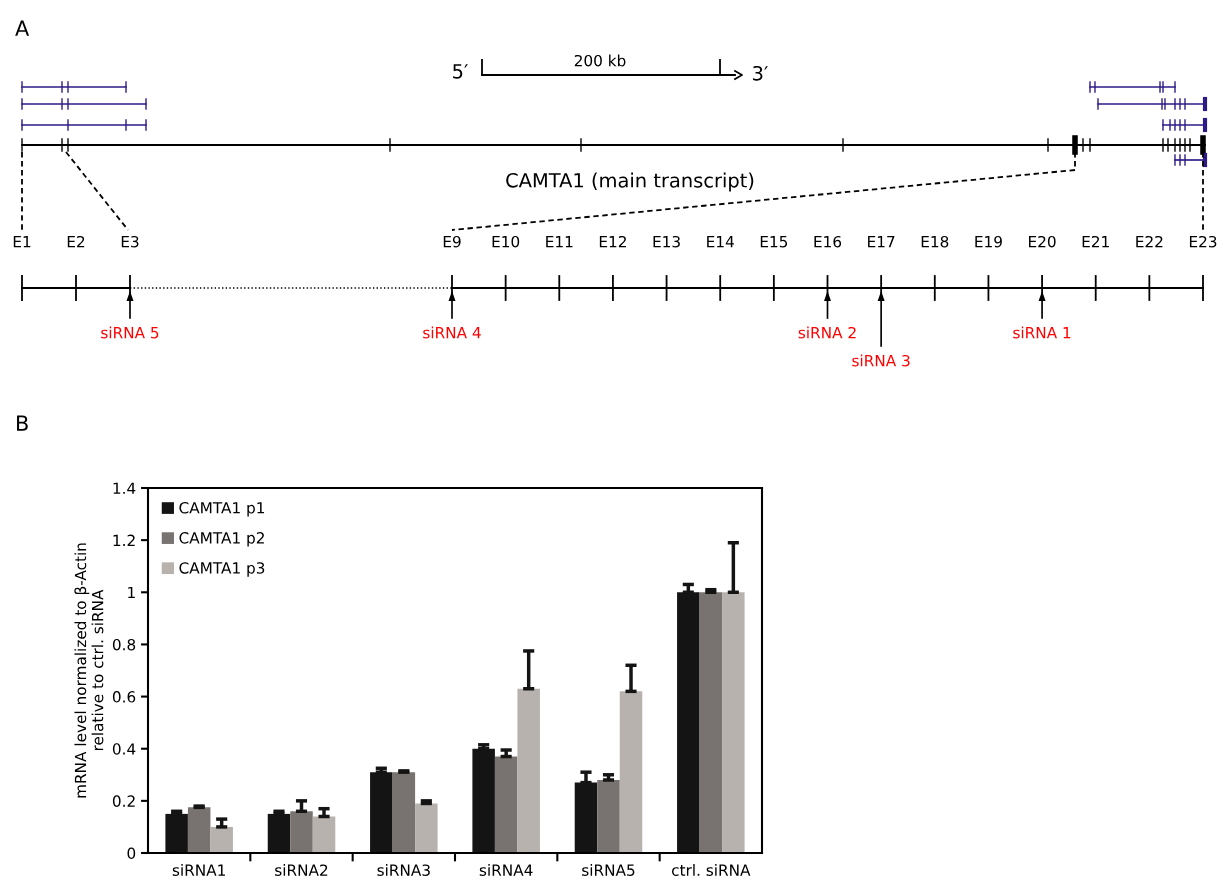  Describe the element at coordinates (452, 241) in the screenshot. I see `text: E9` at that location.